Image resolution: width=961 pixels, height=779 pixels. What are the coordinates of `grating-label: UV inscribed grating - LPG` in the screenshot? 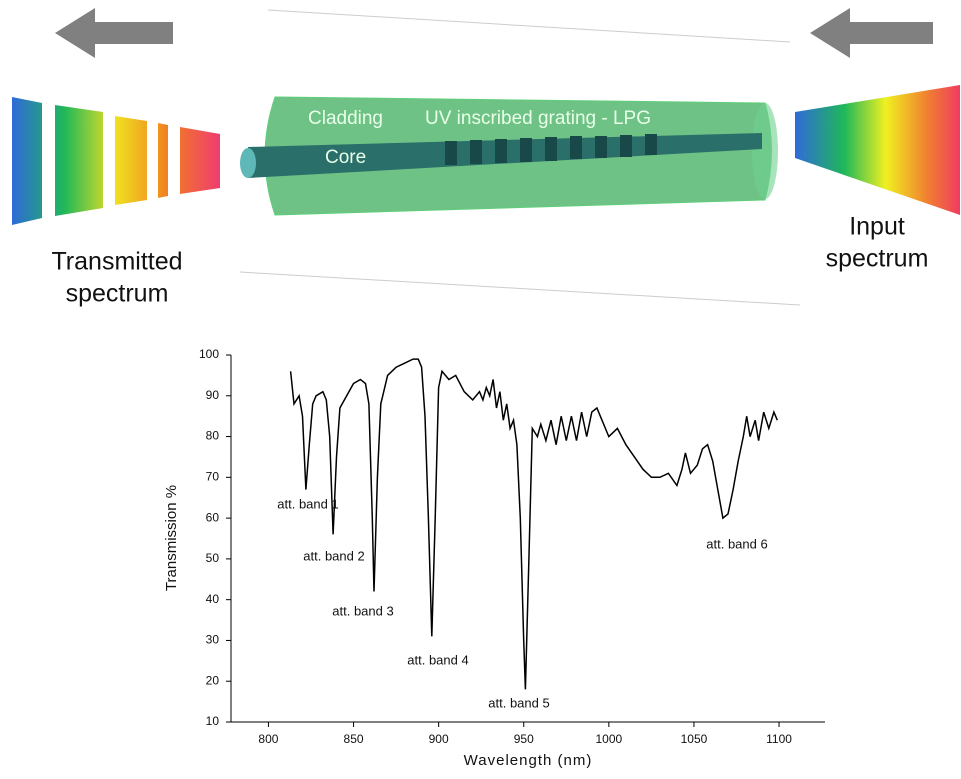 It's located at (538, 118).